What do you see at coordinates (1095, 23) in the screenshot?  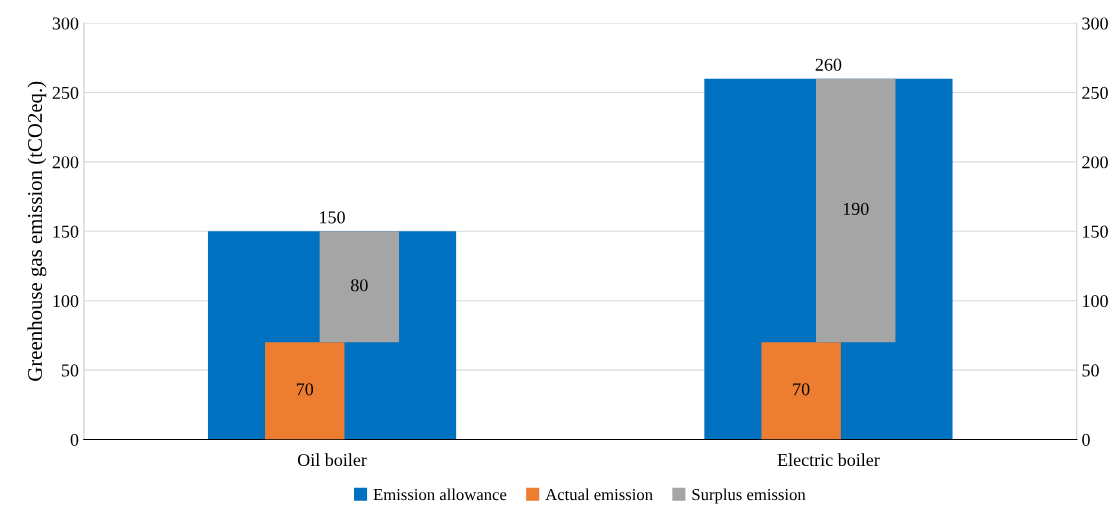 I see `y2-tick-label: 300` at bounding box center [1095, 23].